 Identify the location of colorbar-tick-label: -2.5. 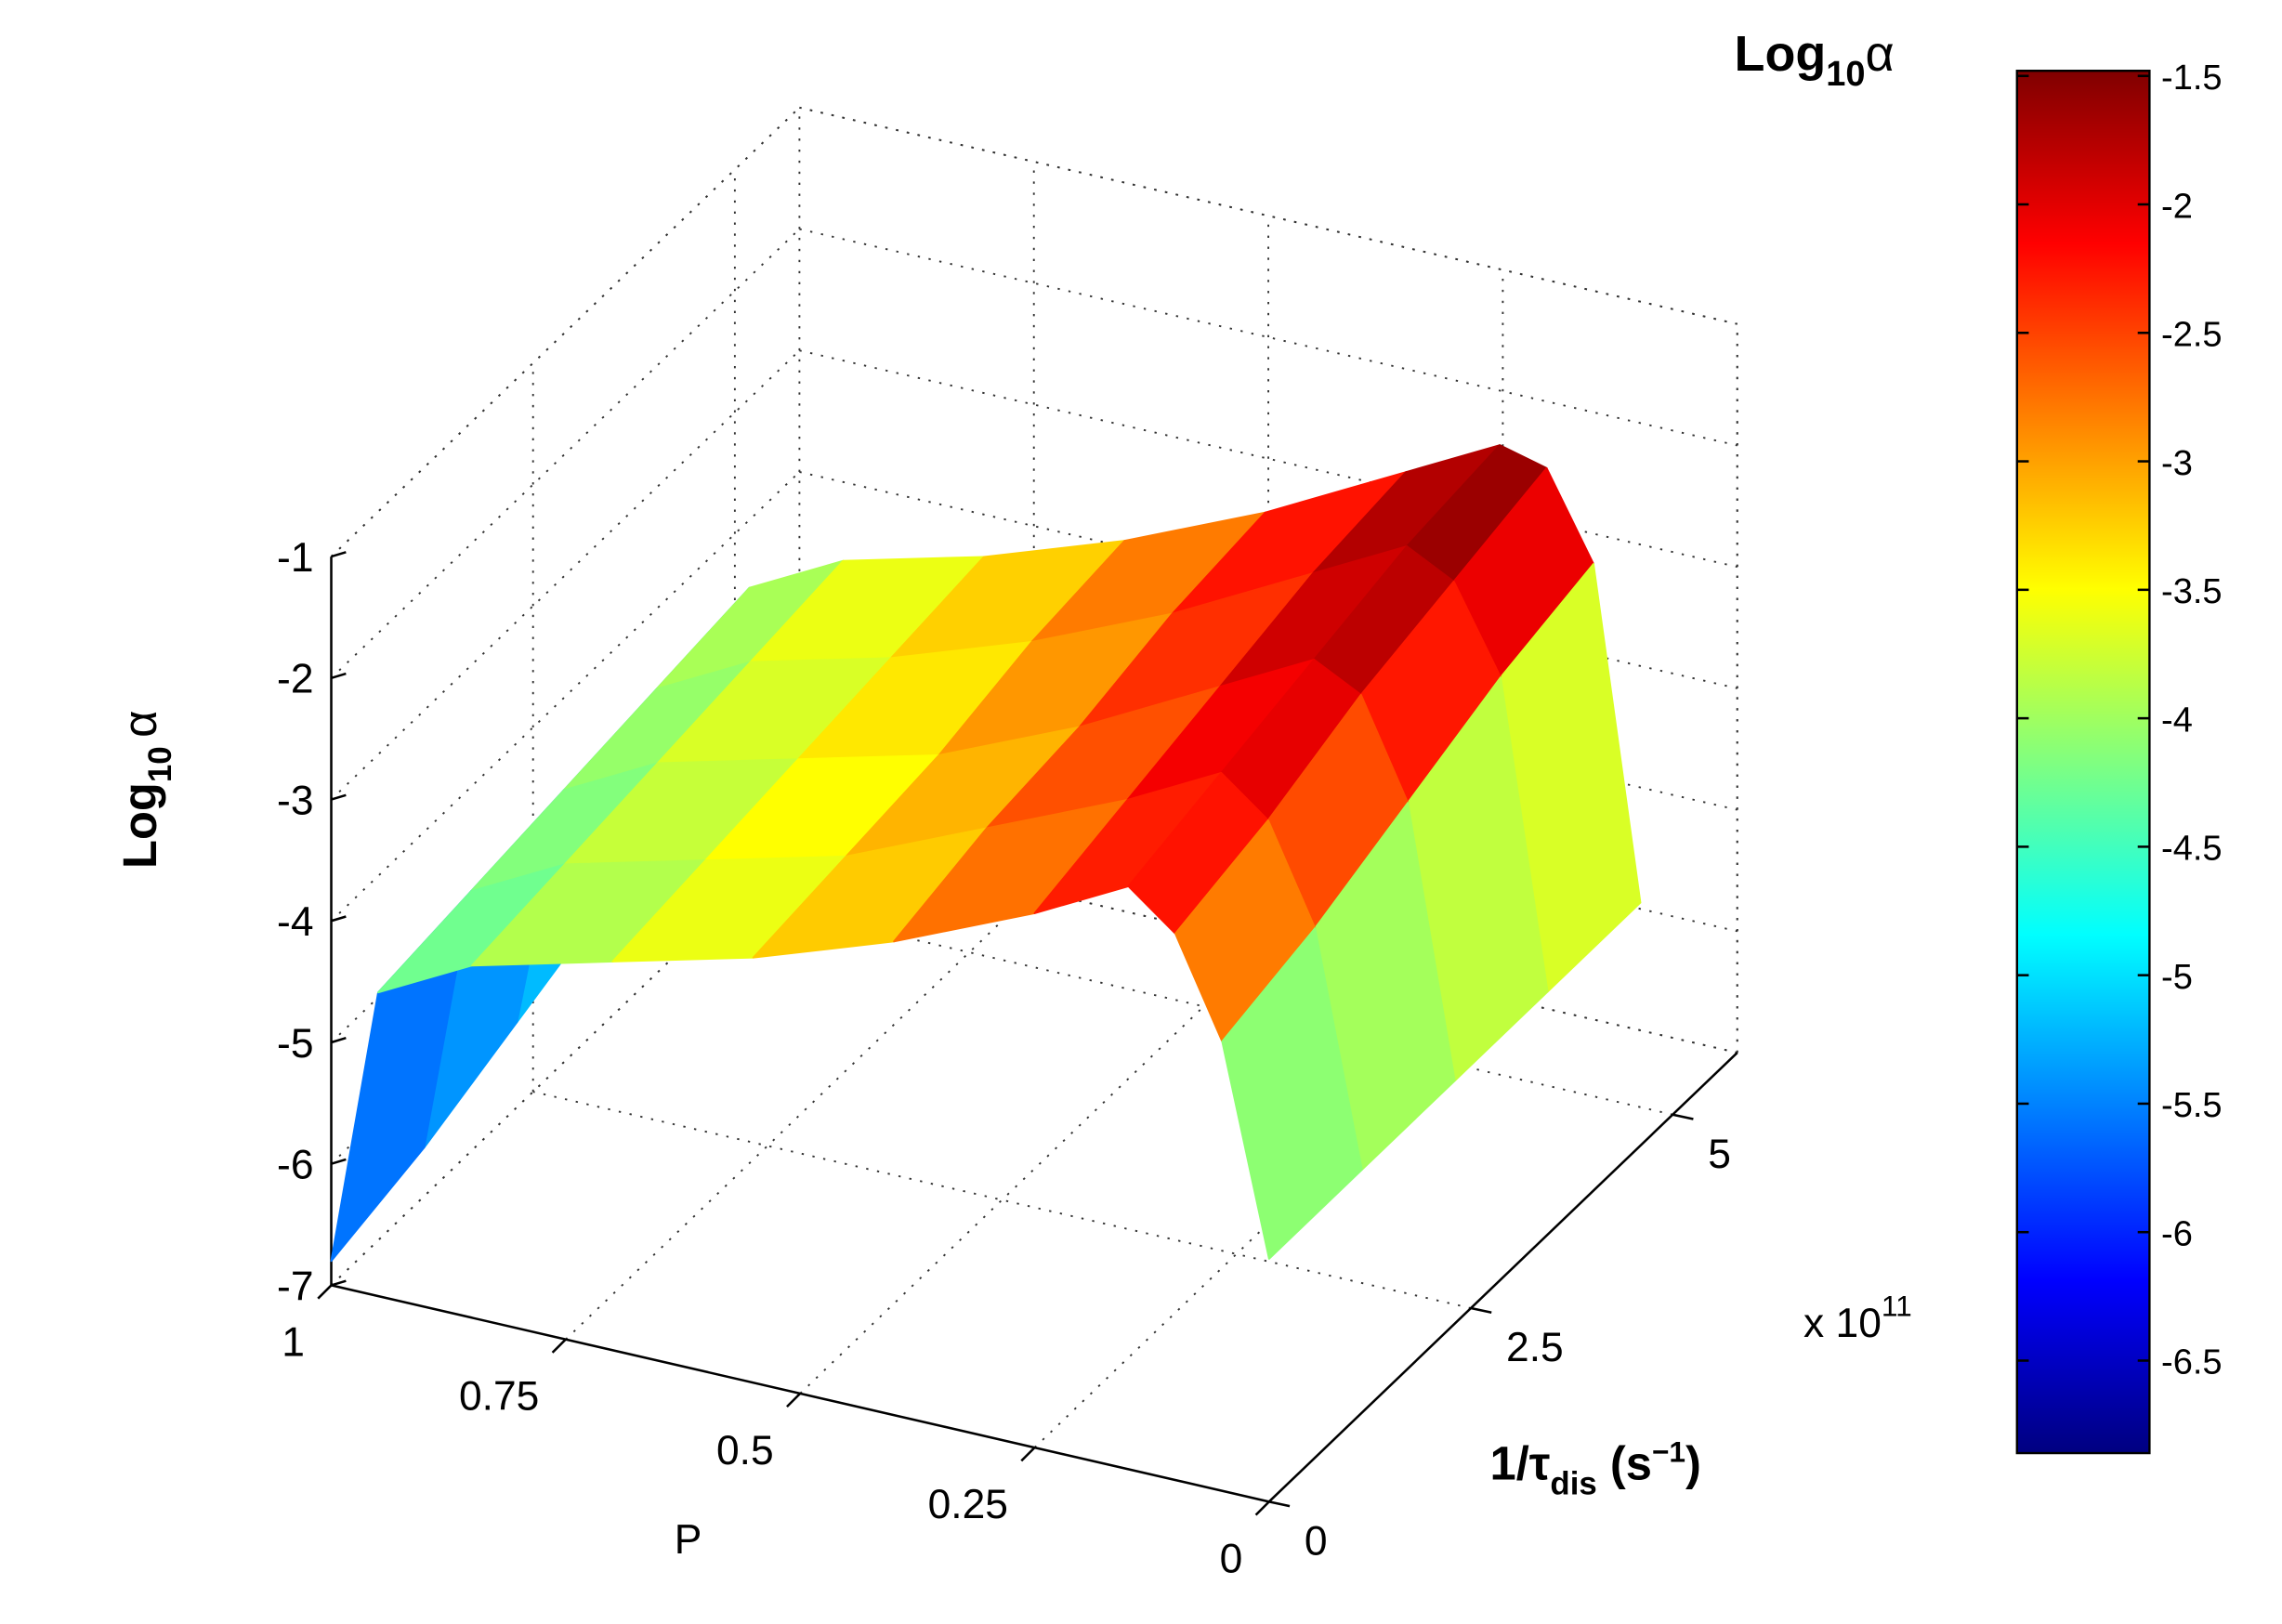
(2192, 335).